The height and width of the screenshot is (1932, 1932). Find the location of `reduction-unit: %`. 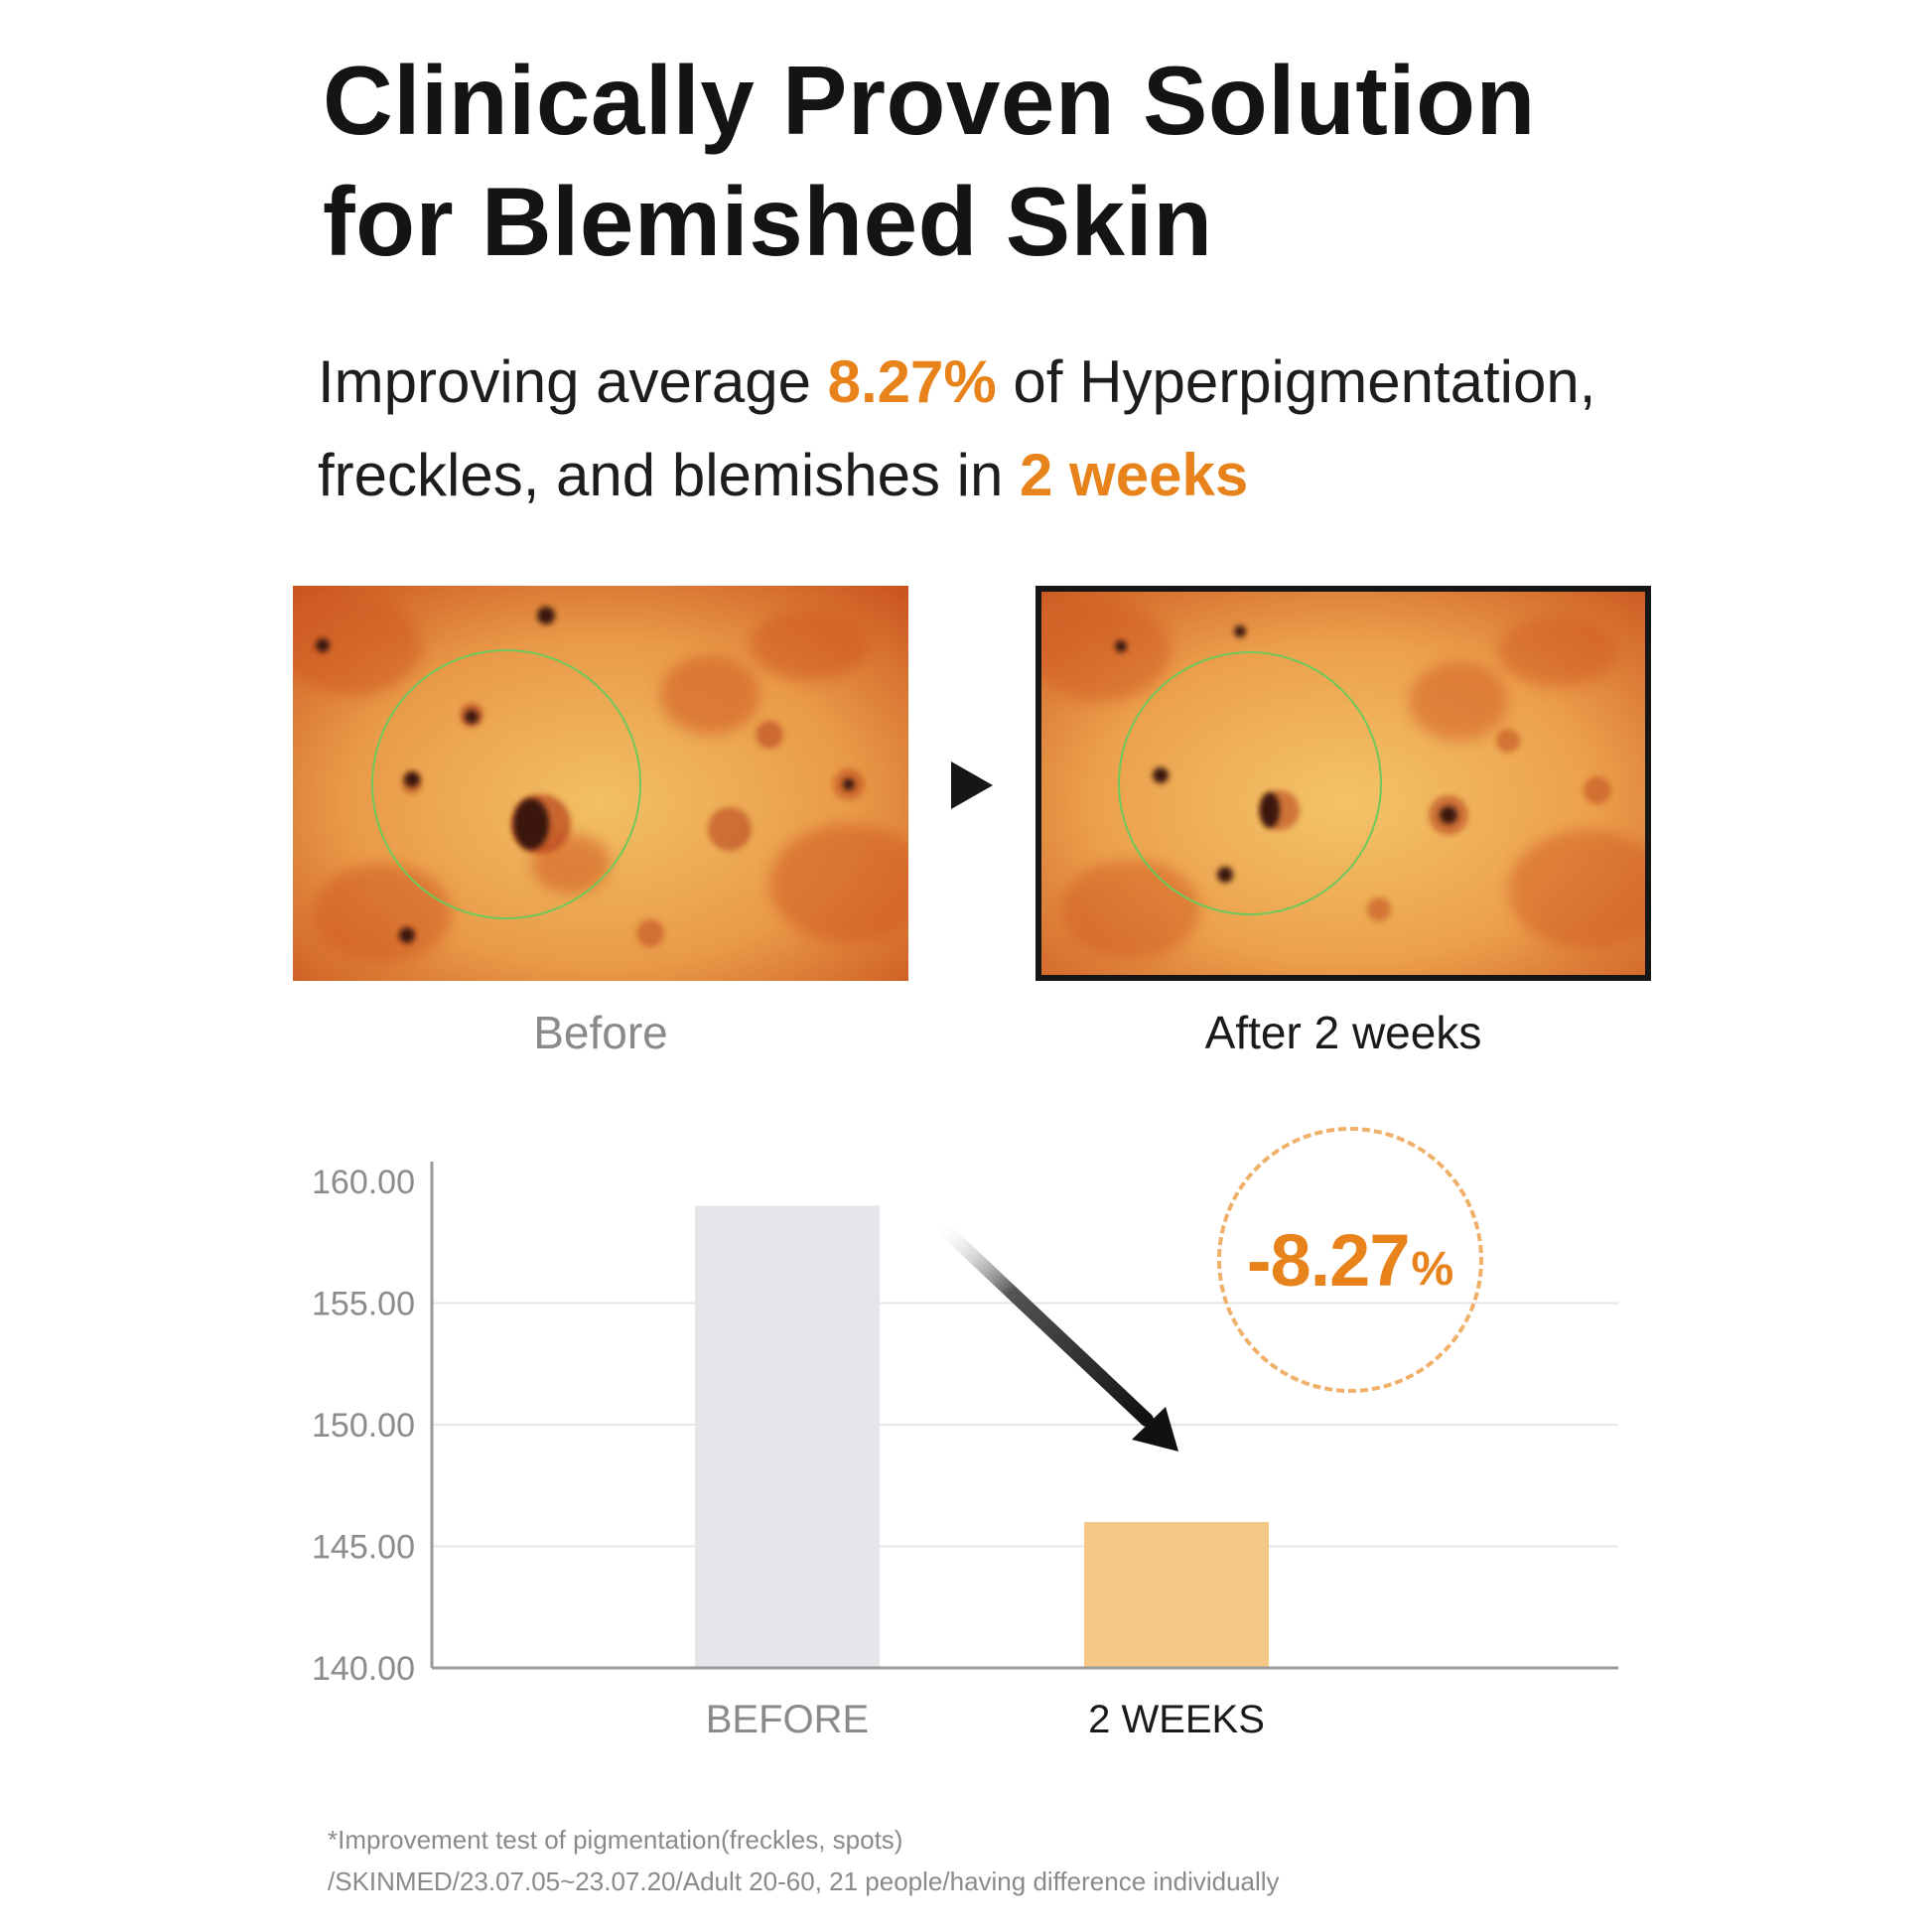

reduction-unit: % is located at coordinates (1432, 1269).